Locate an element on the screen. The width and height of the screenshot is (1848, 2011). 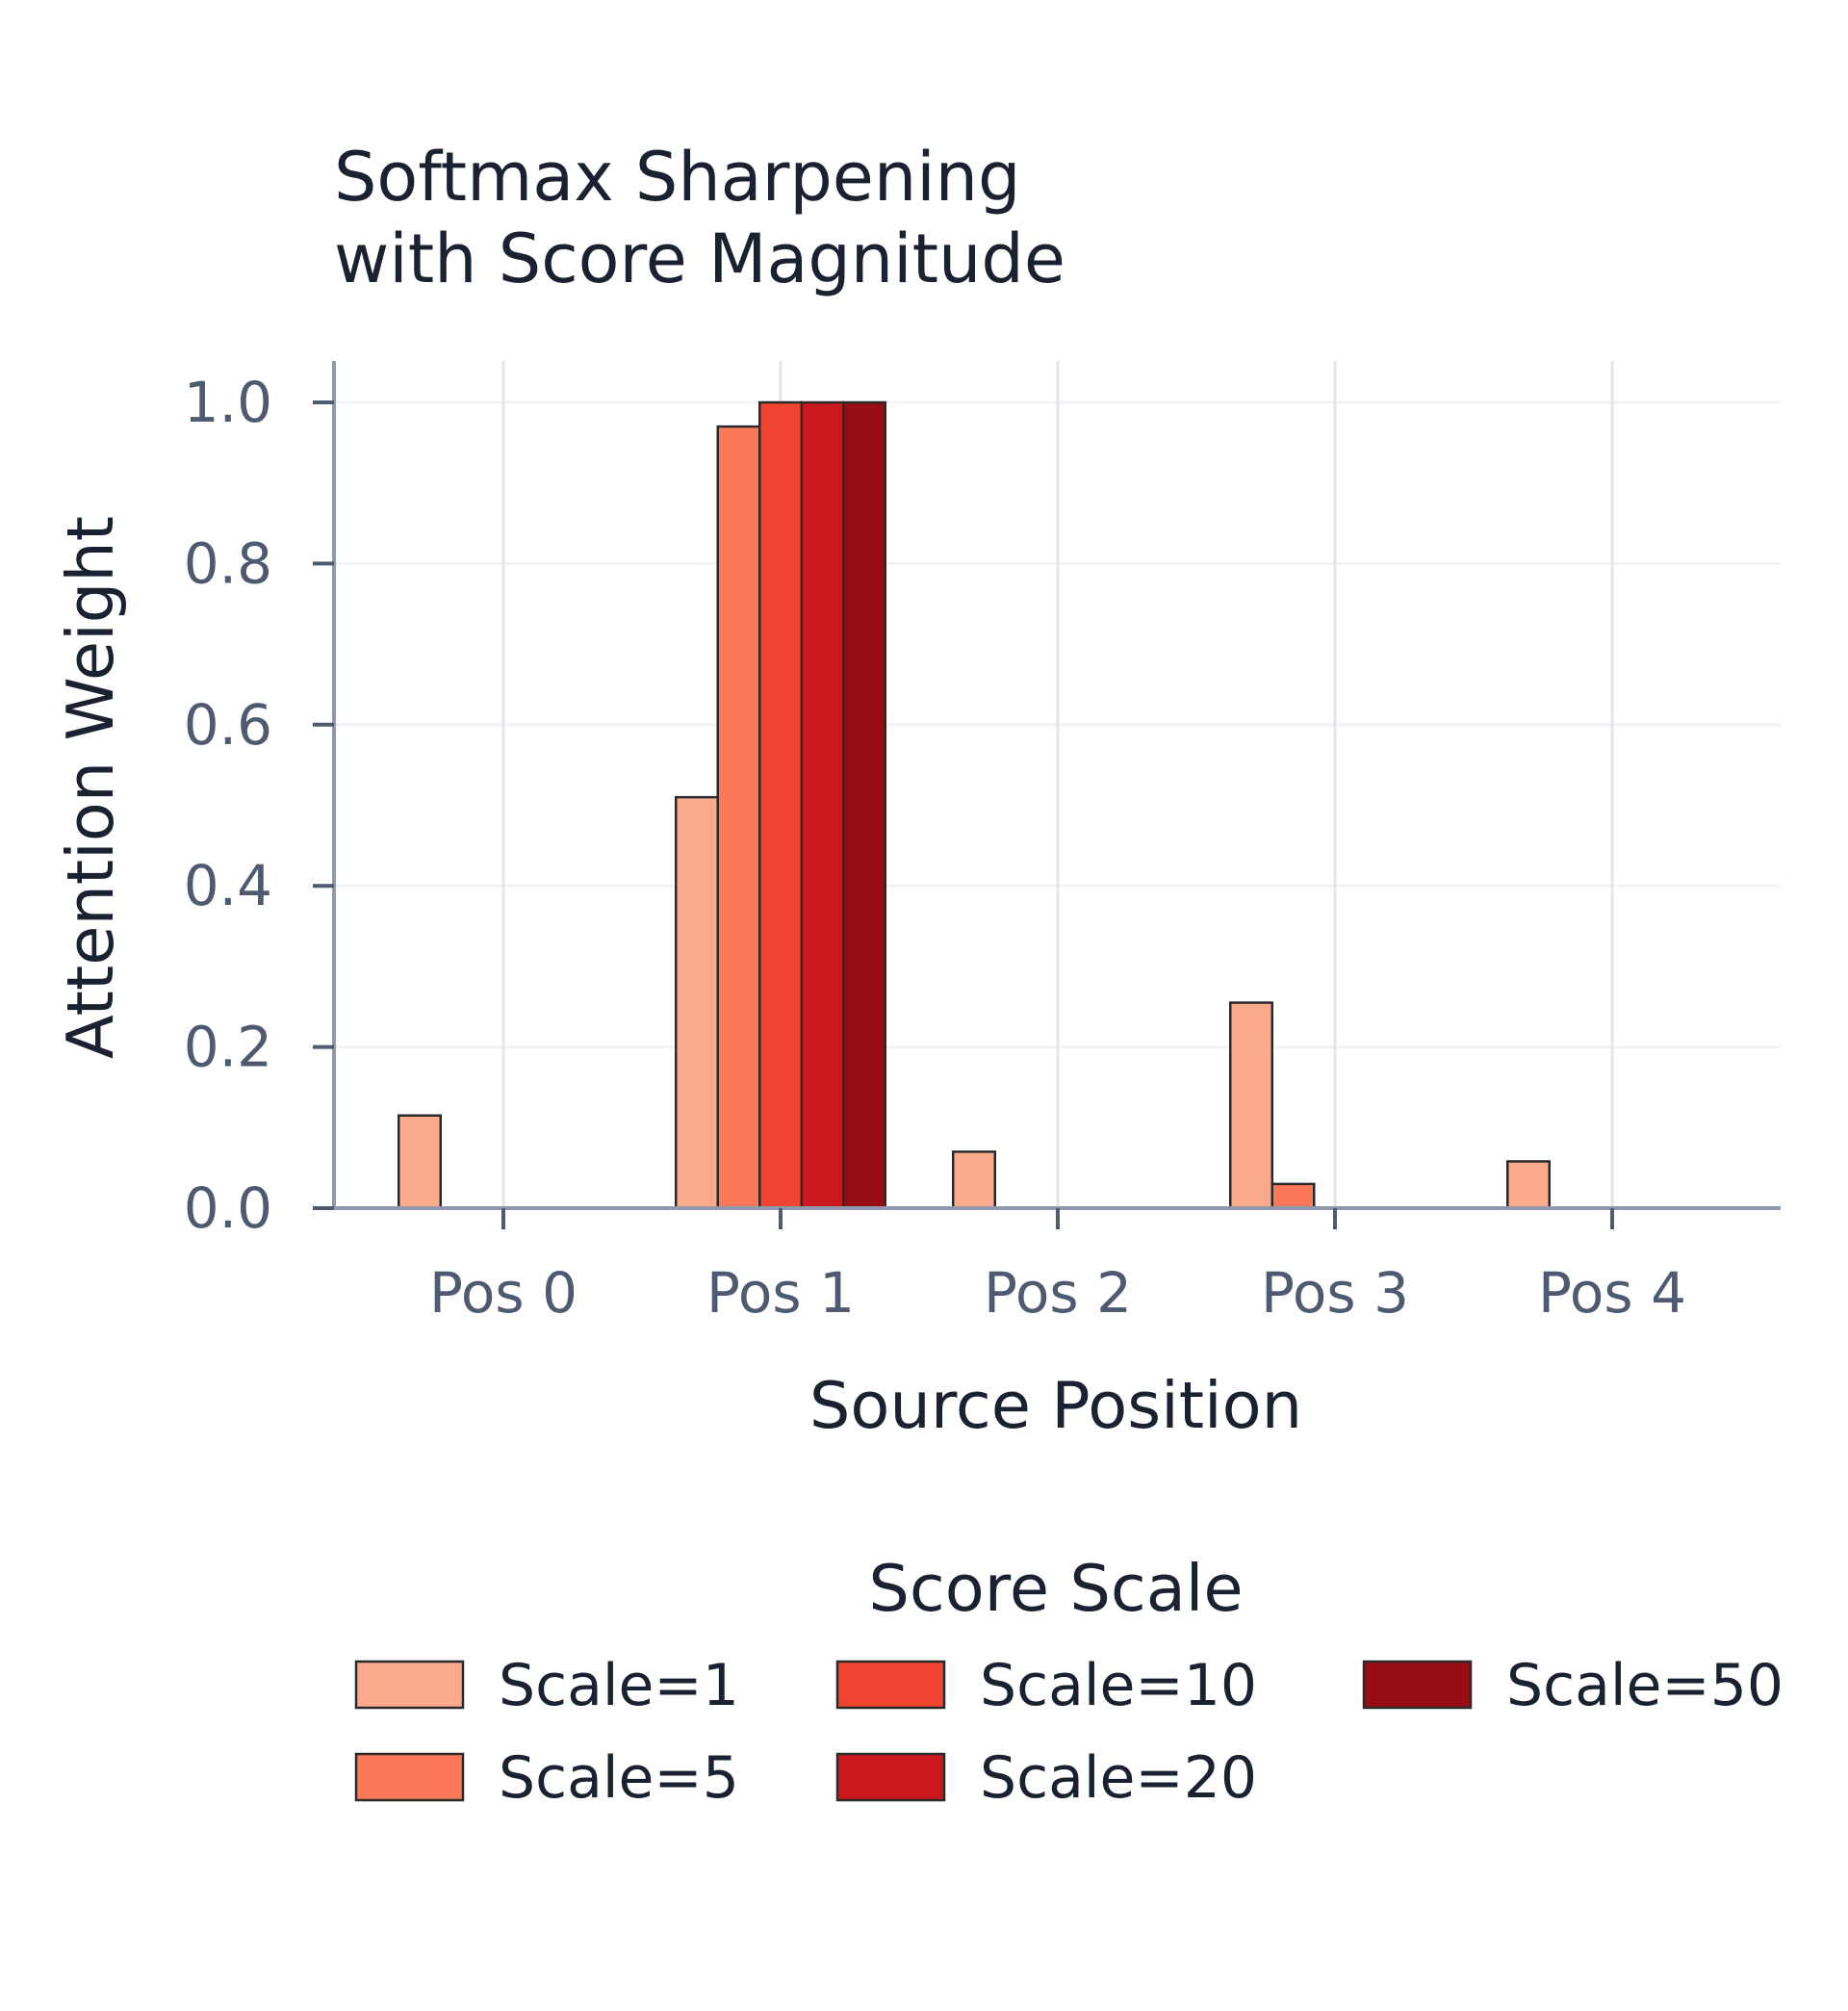
y-tick-label: 0.4 is located at coordinates (228, 885).